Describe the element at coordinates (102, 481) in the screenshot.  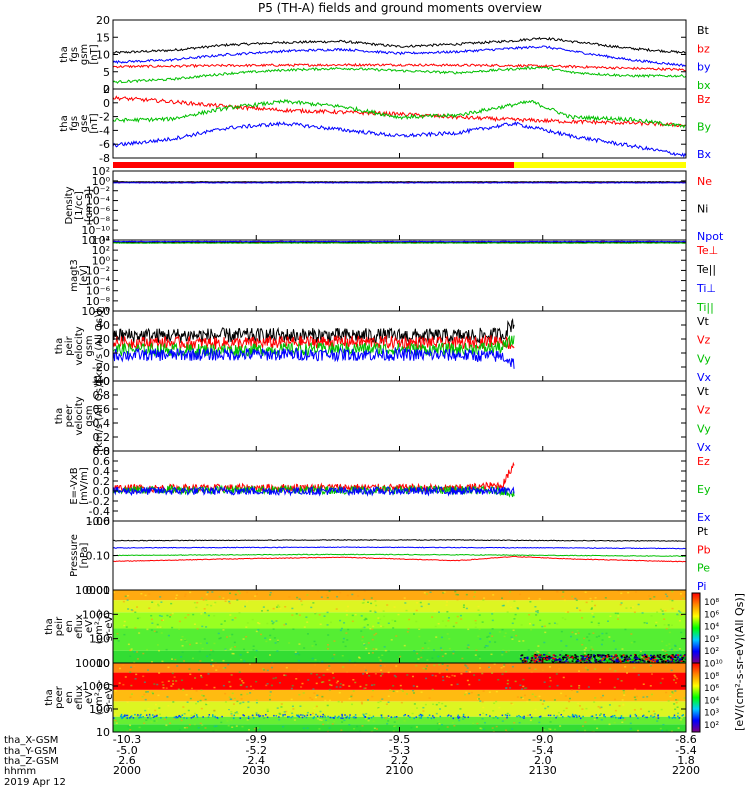
I see `y-tick-label: 0.2` at that location.